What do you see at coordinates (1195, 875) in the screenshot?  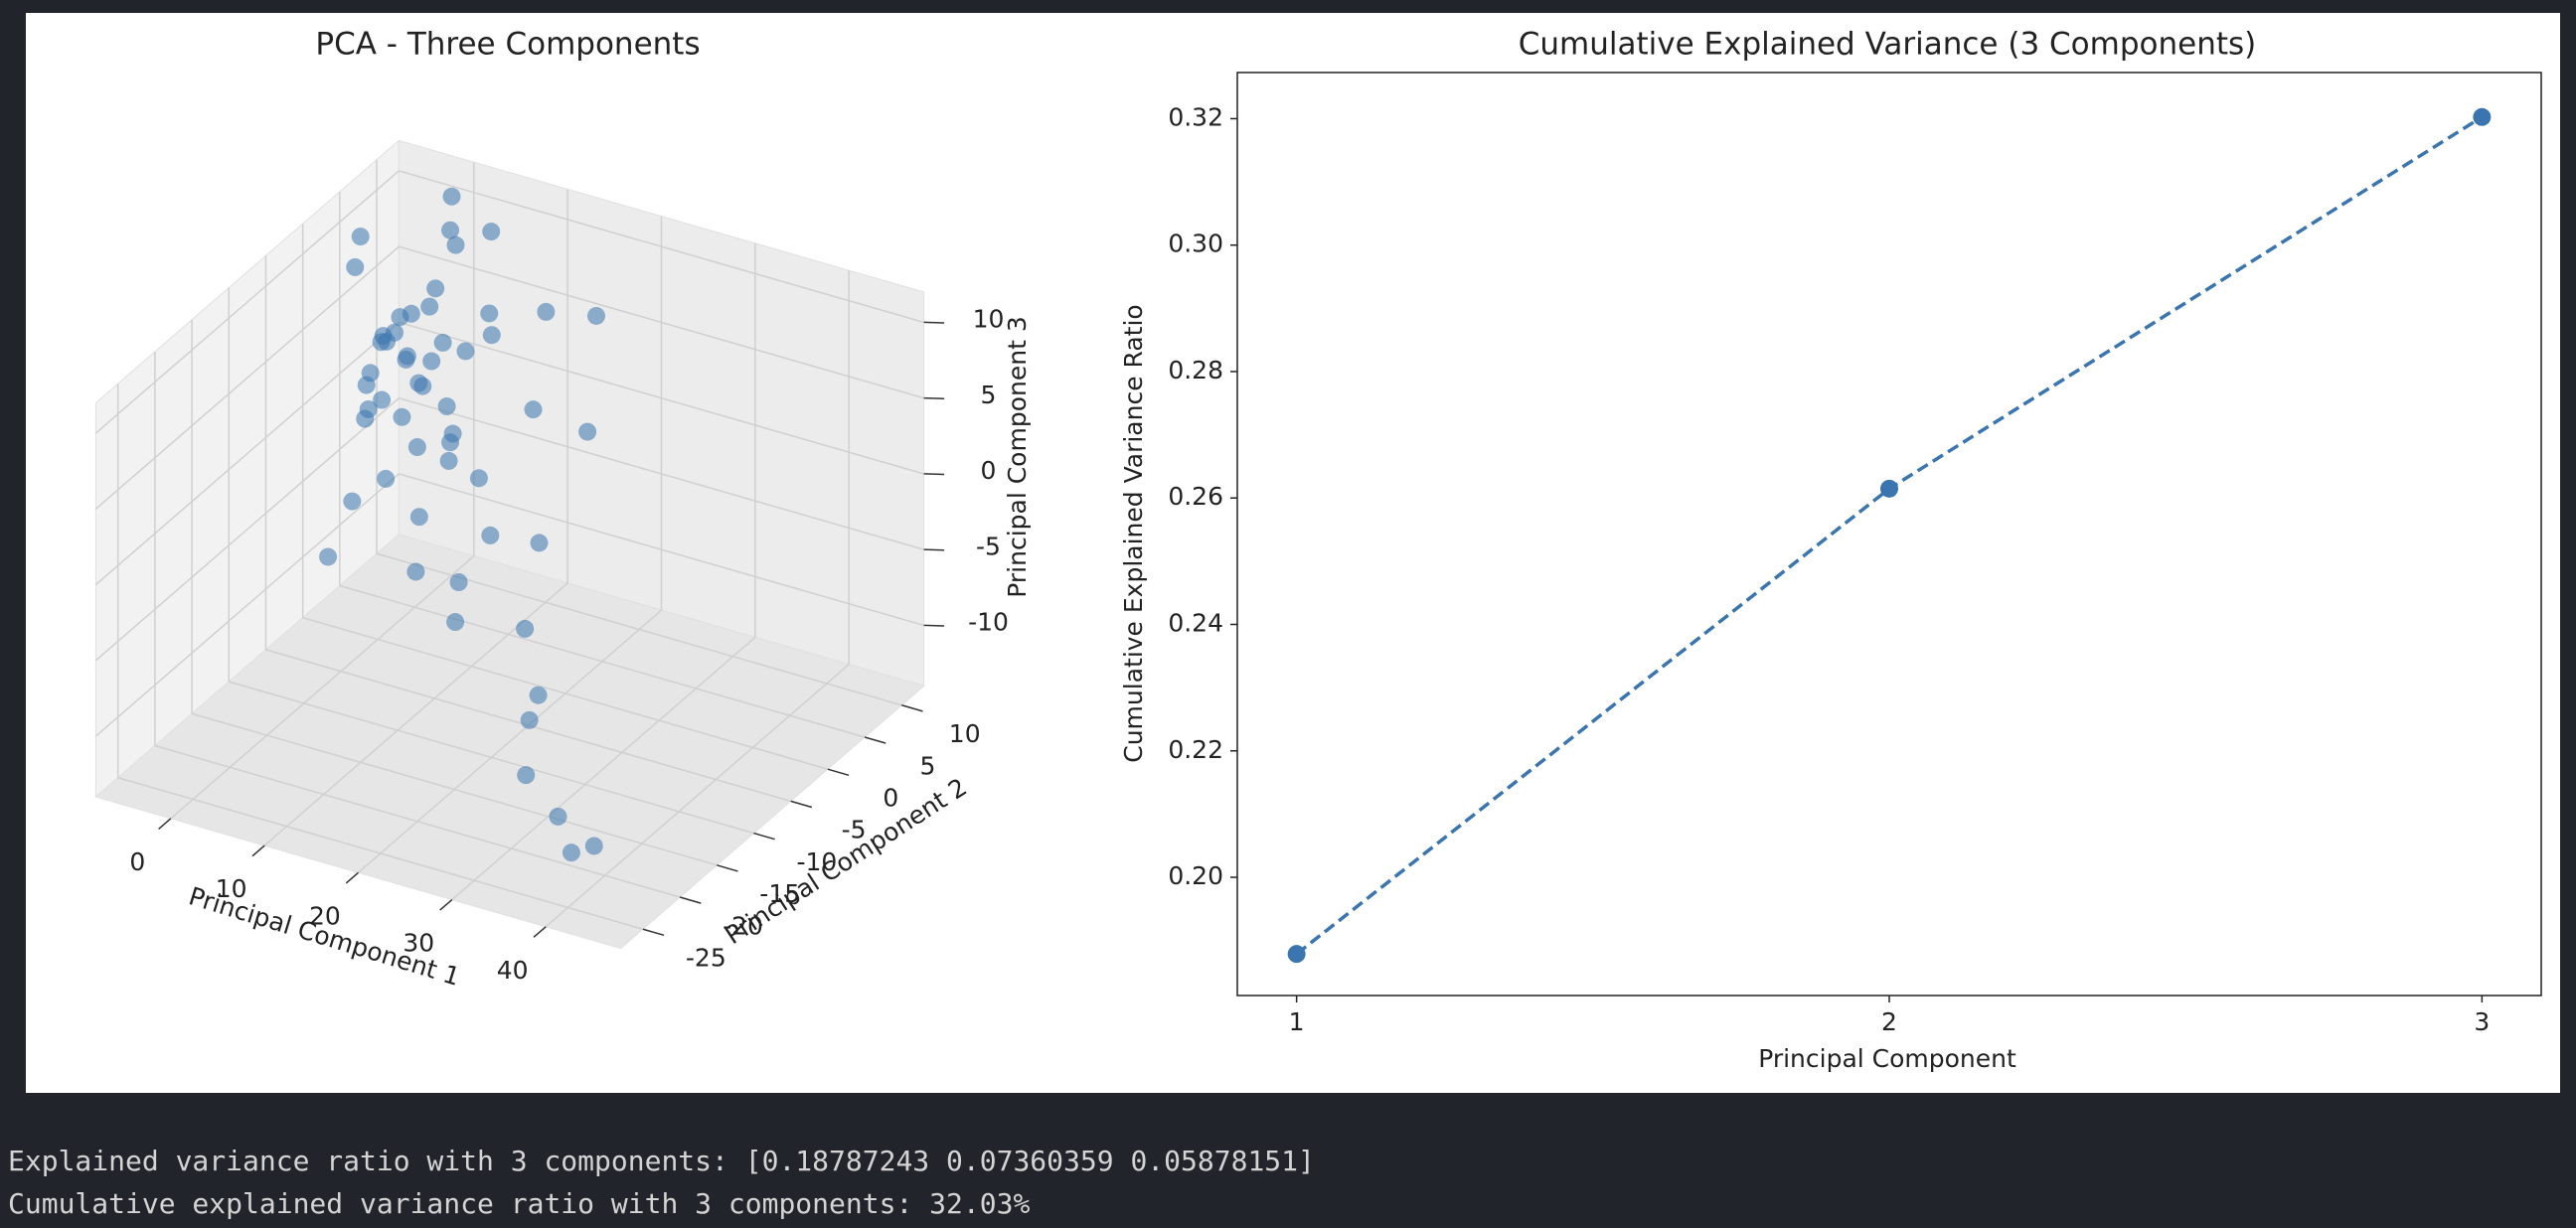 I see `y-tick-label: 0.20` at bounding box center [1195, 875].